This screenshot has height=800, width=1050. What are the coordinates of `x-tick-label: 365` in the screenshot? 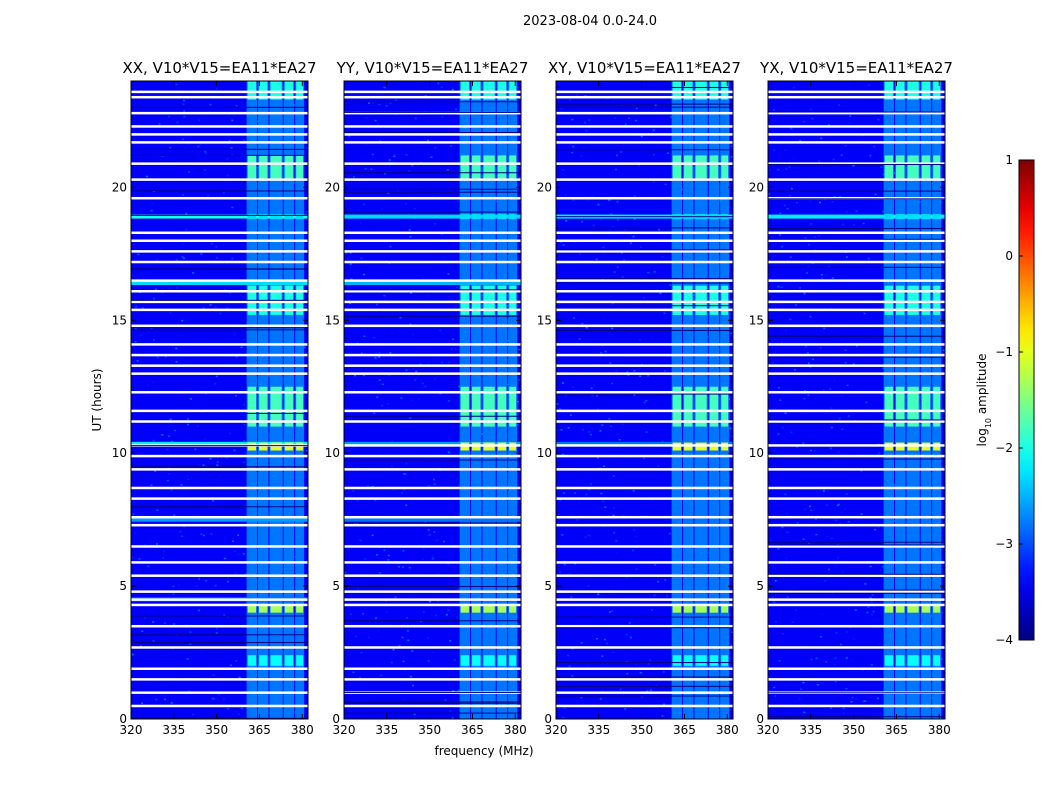 It's located at (259, 730).